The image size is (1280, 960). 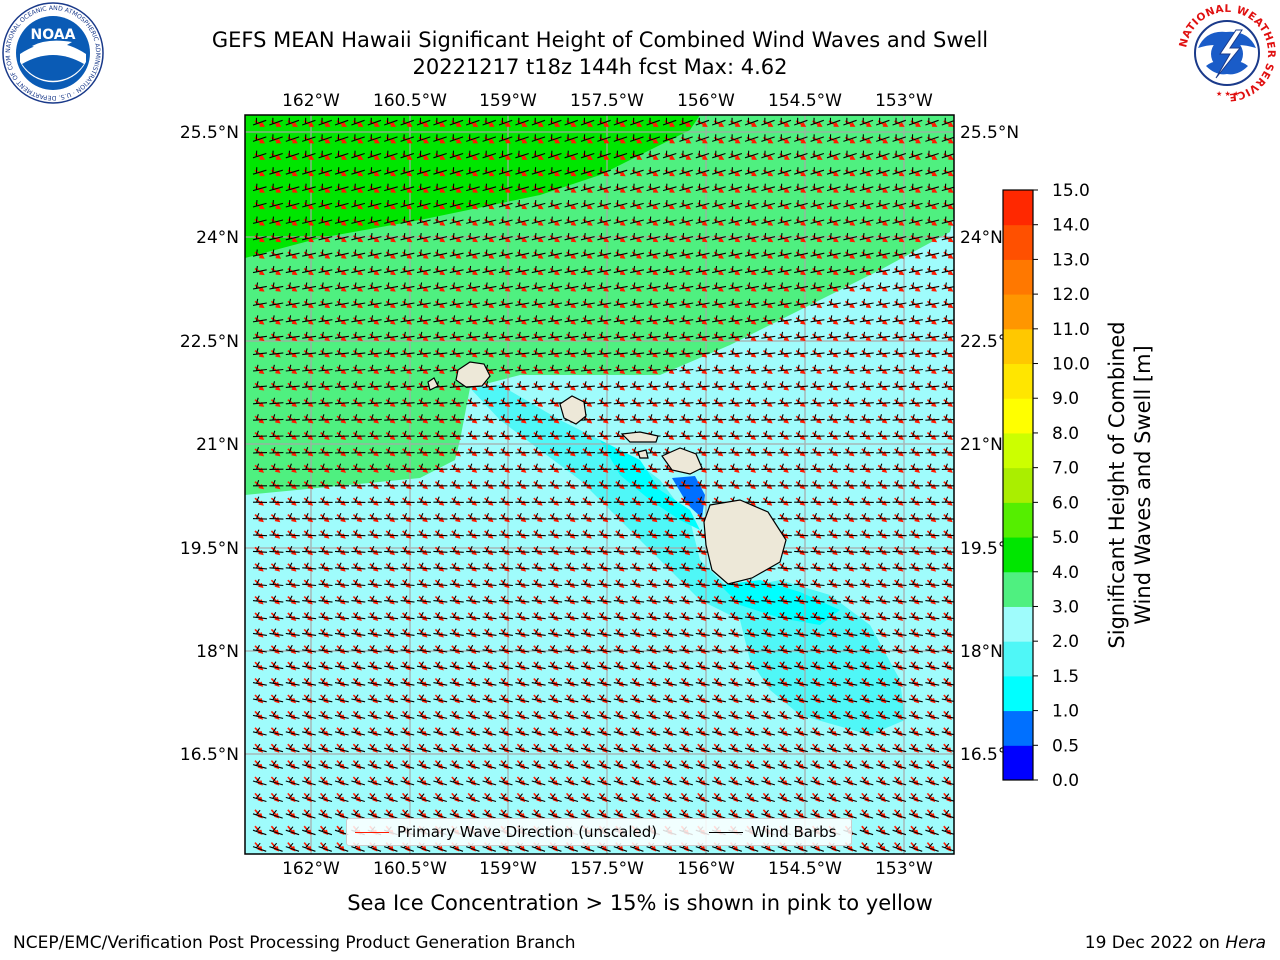 I want to click on colorbar-label-11: 4.0, so click(x=1065, y=573).